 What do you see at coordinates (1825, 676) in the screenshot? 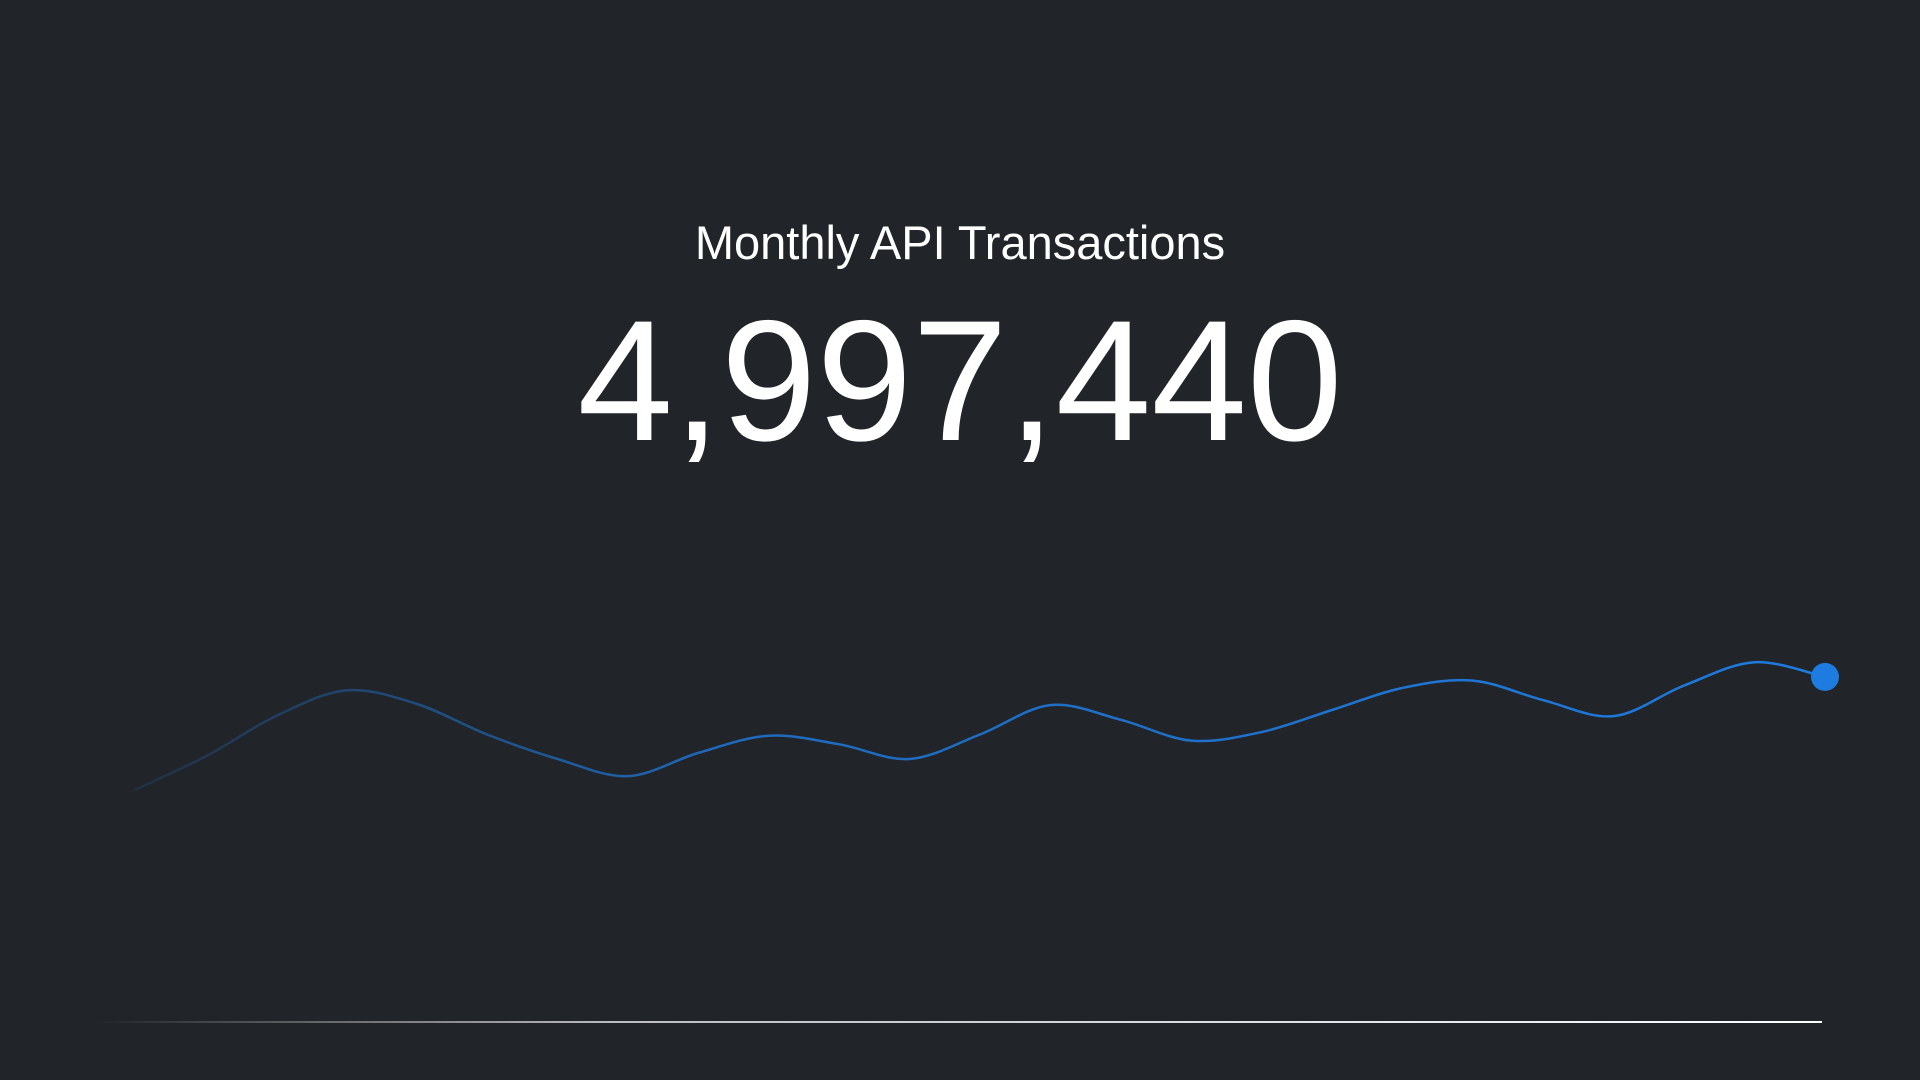
I see `end-point` at bounding box center [1825, 676].